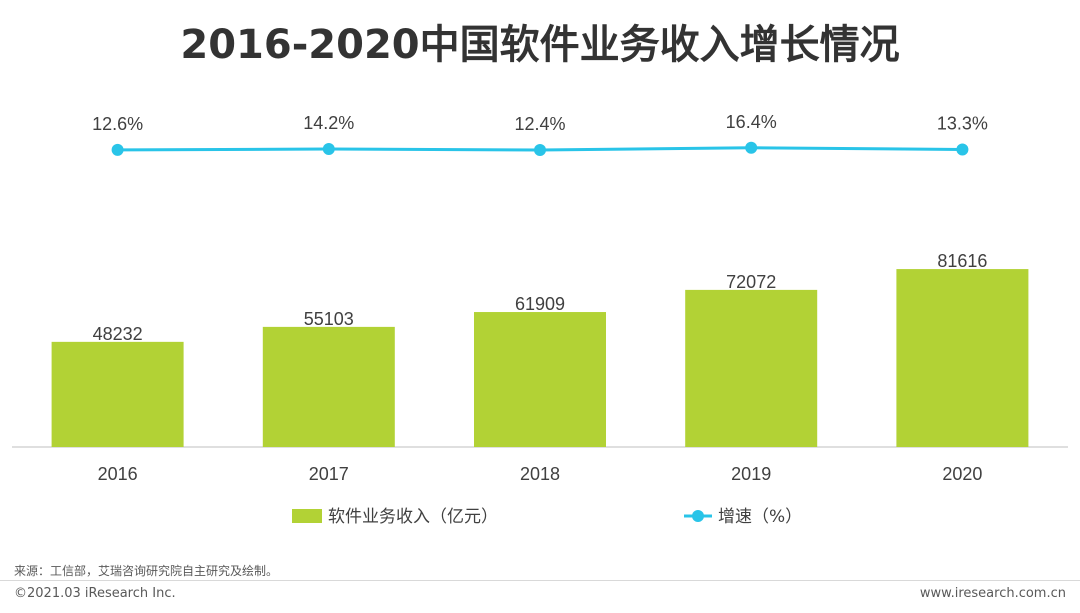  Describe the element at coordinates (698, 516) in the screenshot. I see `legend-line-marker` at that location.